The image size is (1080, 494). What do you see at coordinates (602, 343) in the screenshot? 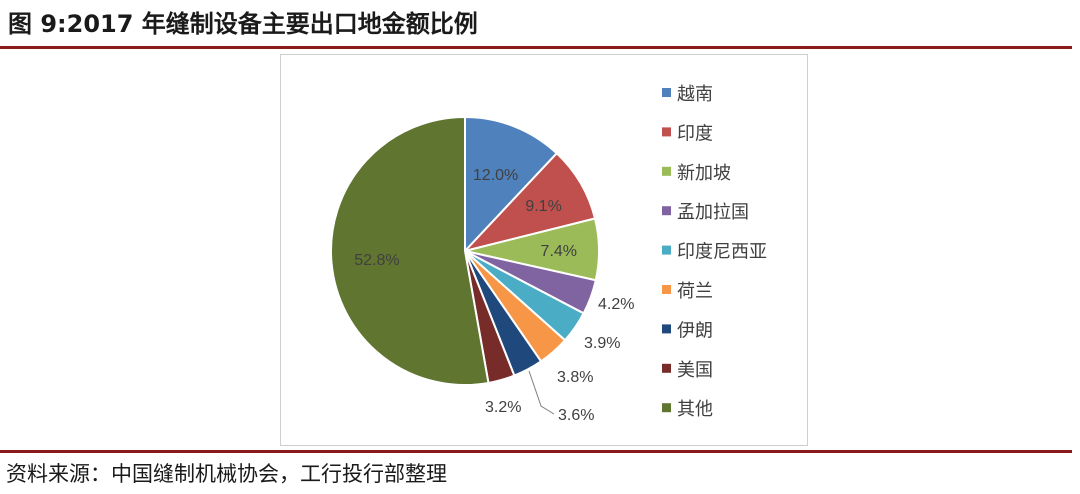
I see `data-label: 3.9%` at bounding box center [602, 343].